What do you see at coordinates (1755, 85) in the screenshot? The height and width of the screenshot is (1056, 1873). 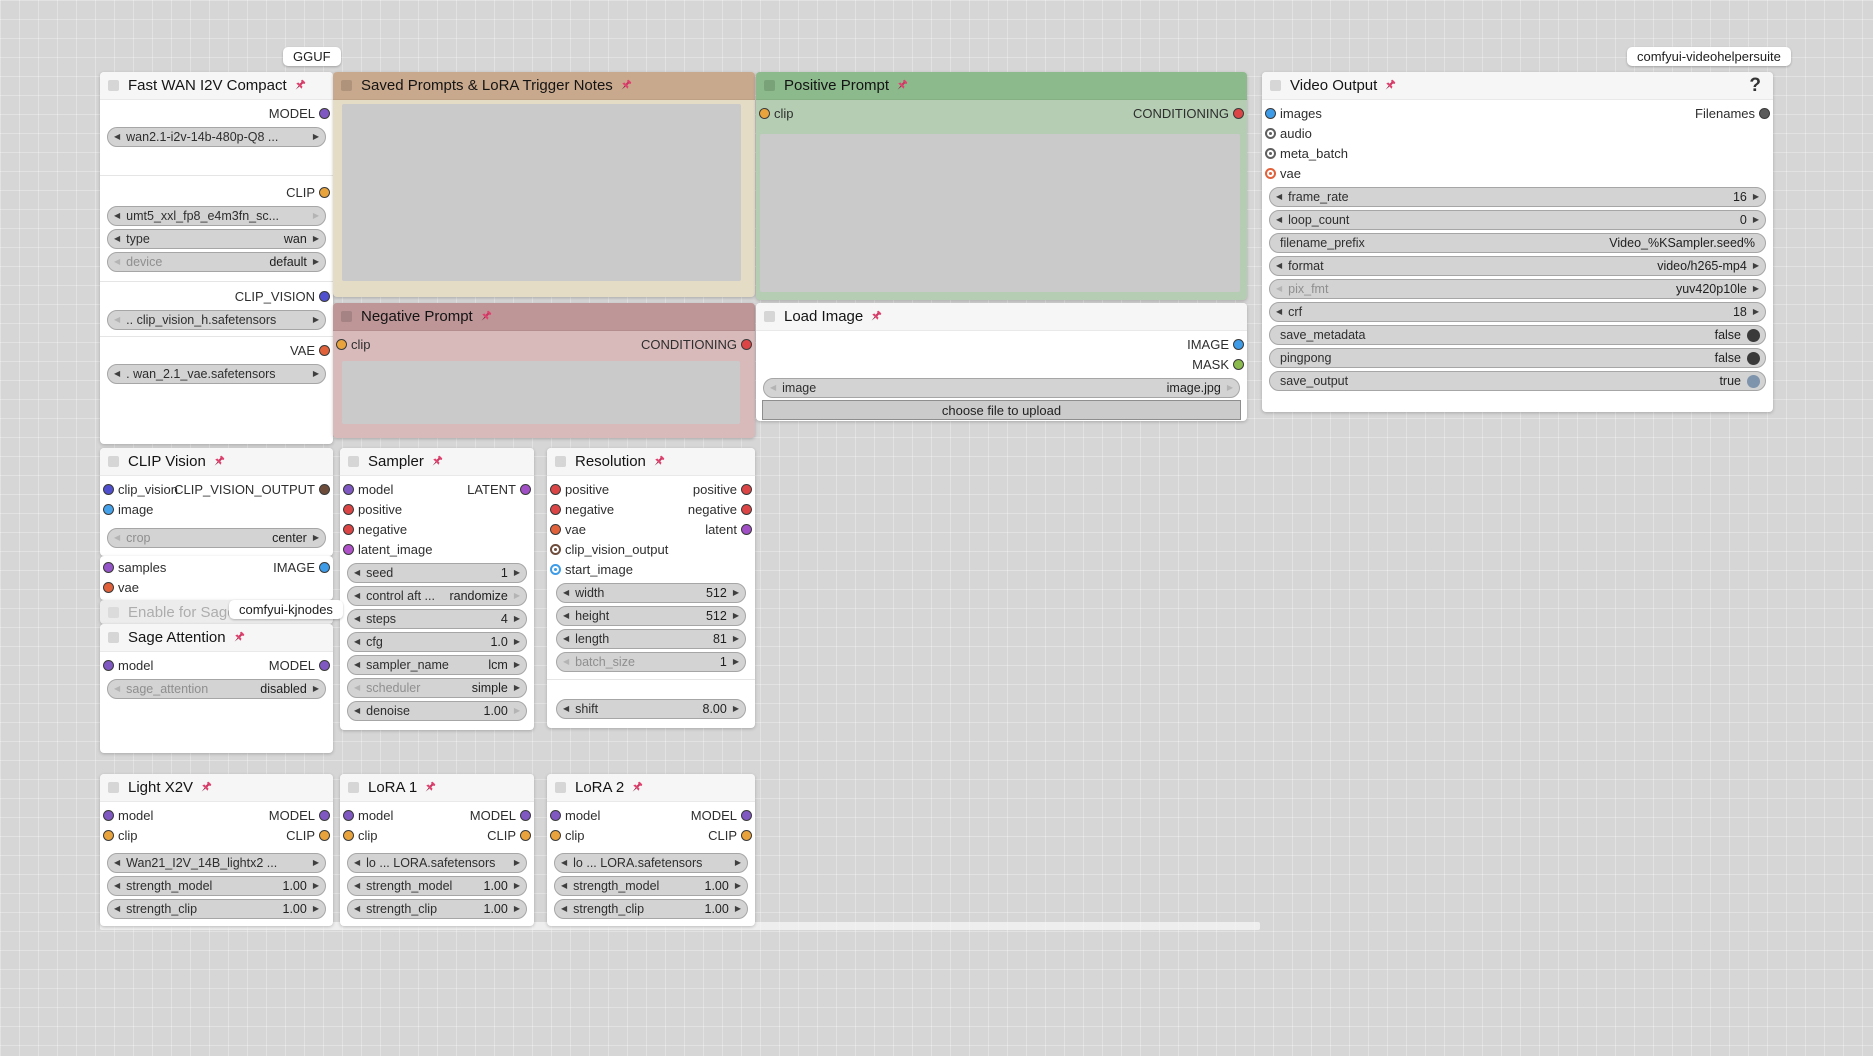 I see `help-icon: ?` at bounding box center [1755, 85].